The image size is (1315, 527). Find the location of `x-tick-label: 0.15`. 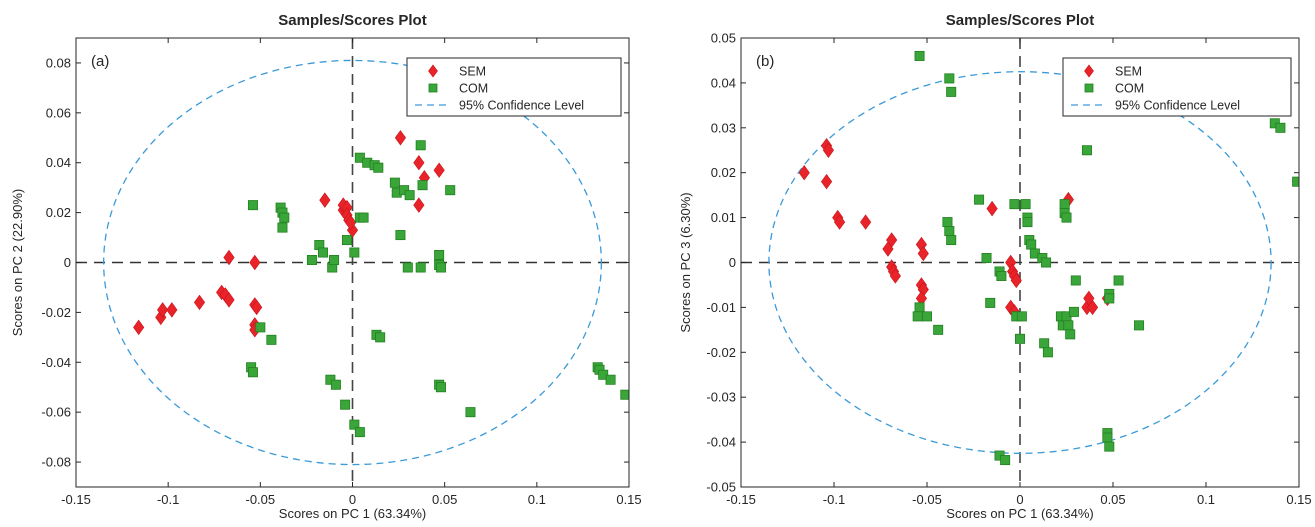

x-tick-label: 0.15 is located at coordinates (1298, 499).